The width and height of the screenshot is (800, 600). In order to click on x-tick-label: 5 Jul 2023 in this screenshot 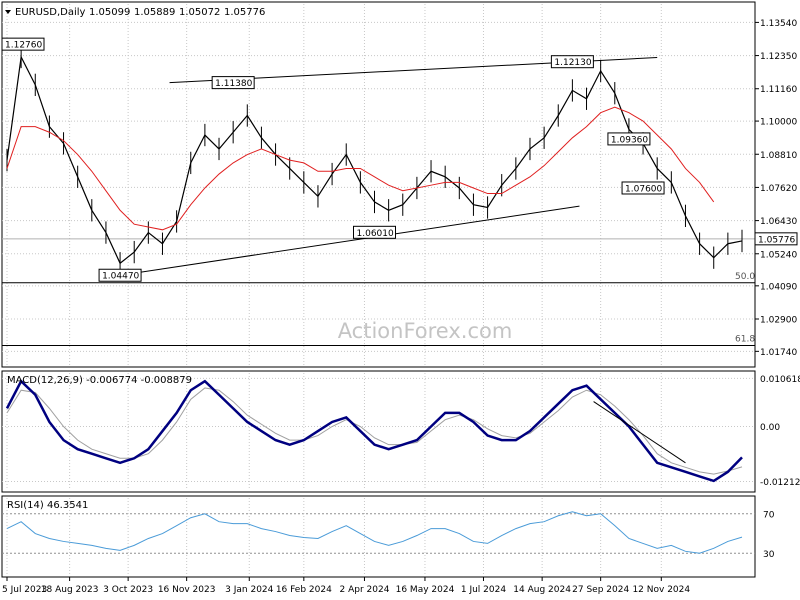, I will do `click(24, 590)`.